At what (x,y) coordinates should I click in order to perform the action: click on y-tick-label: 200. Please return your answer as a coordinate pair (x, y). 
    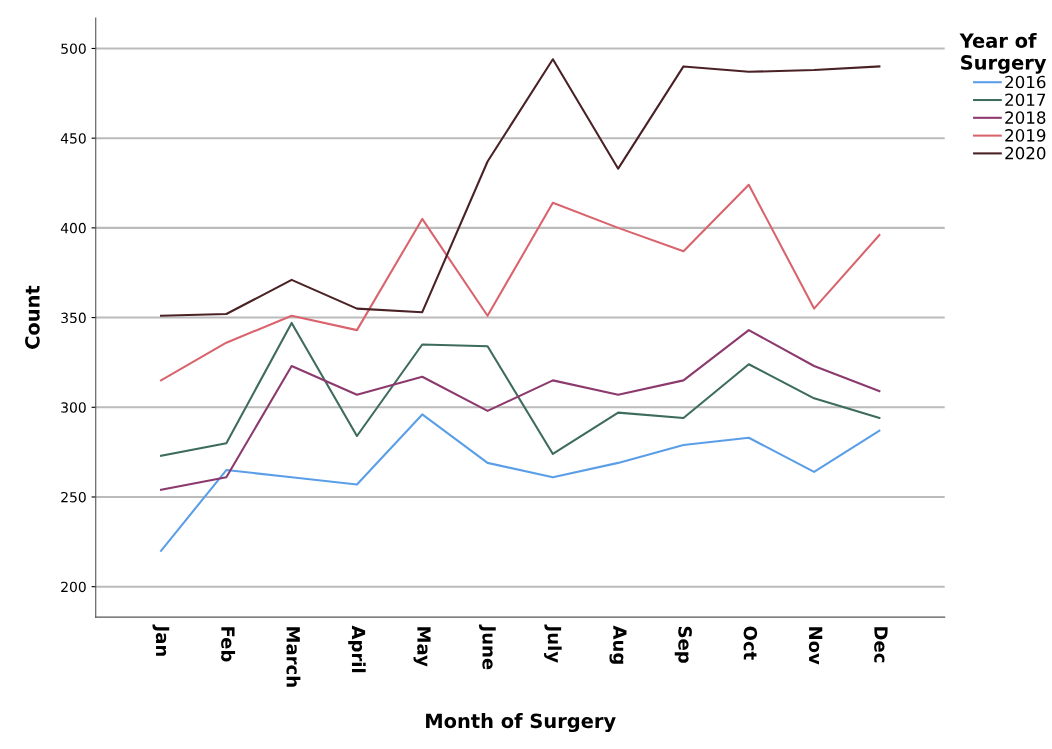
    Looking at the image, I should click on (73, 587).